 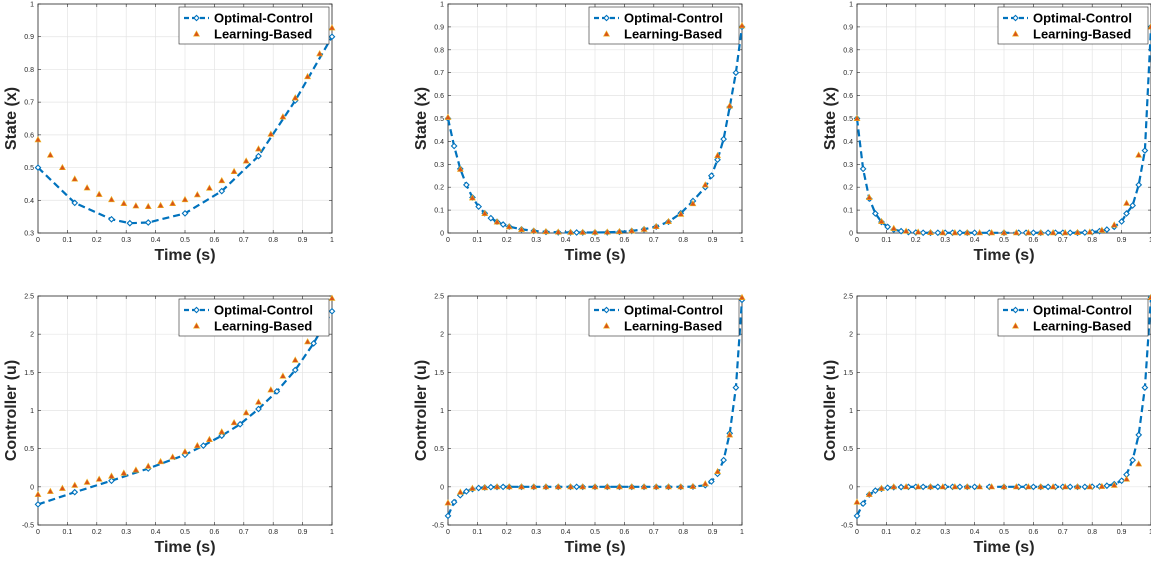 I want to click on x-tick-label: 0.9, so click(x=1122, y=240).